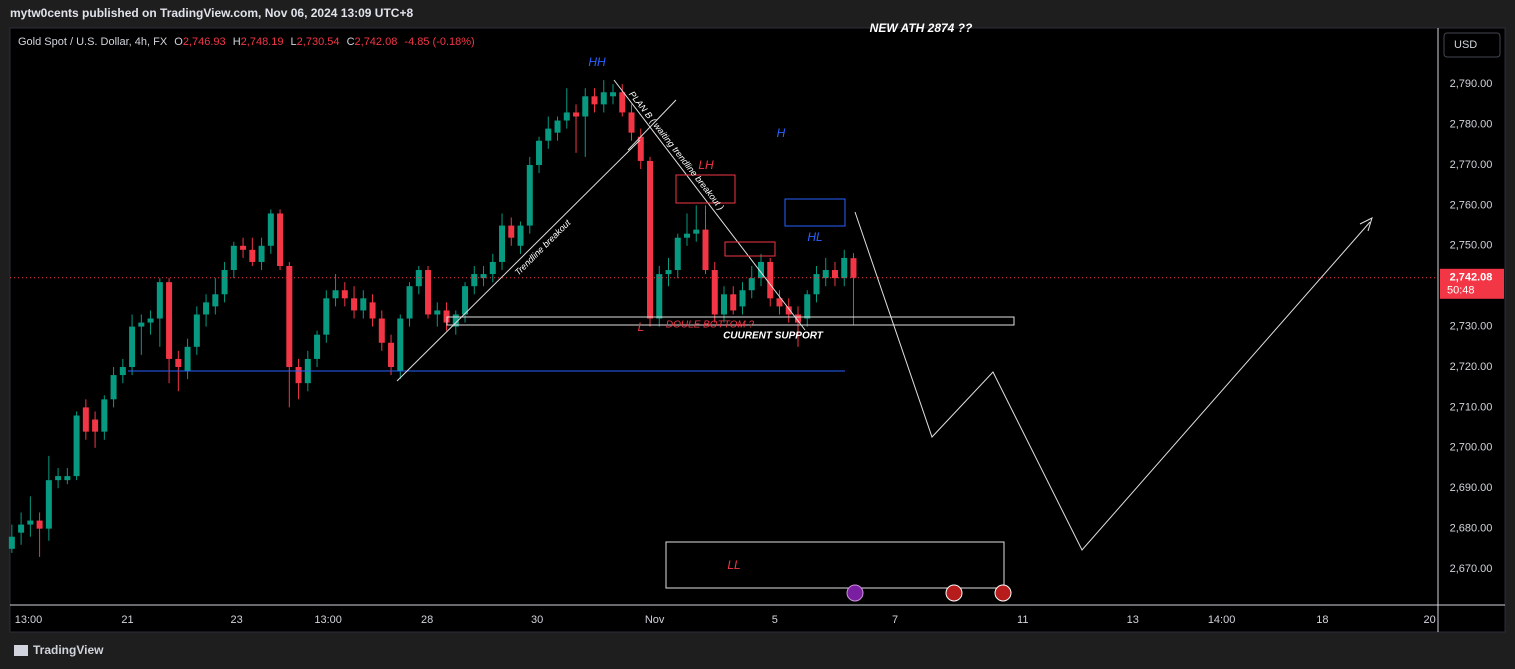 This screenshot has width=1515, height=669. Describe the element at coordinates (1222, 620) in the screenshot. I see `x-tick-label: 14:00` at that location.